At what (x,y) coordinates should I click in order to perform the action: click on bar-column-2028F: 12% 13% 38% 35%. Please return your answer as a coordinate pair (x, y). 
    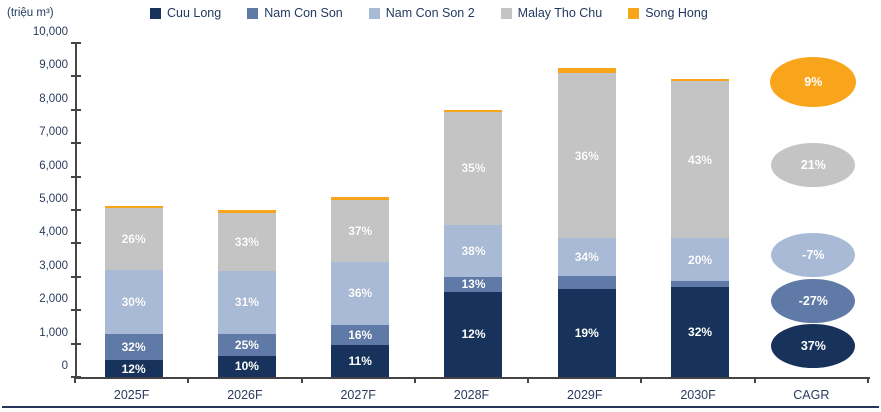
    Looking at the image, I should click on (473, 210).